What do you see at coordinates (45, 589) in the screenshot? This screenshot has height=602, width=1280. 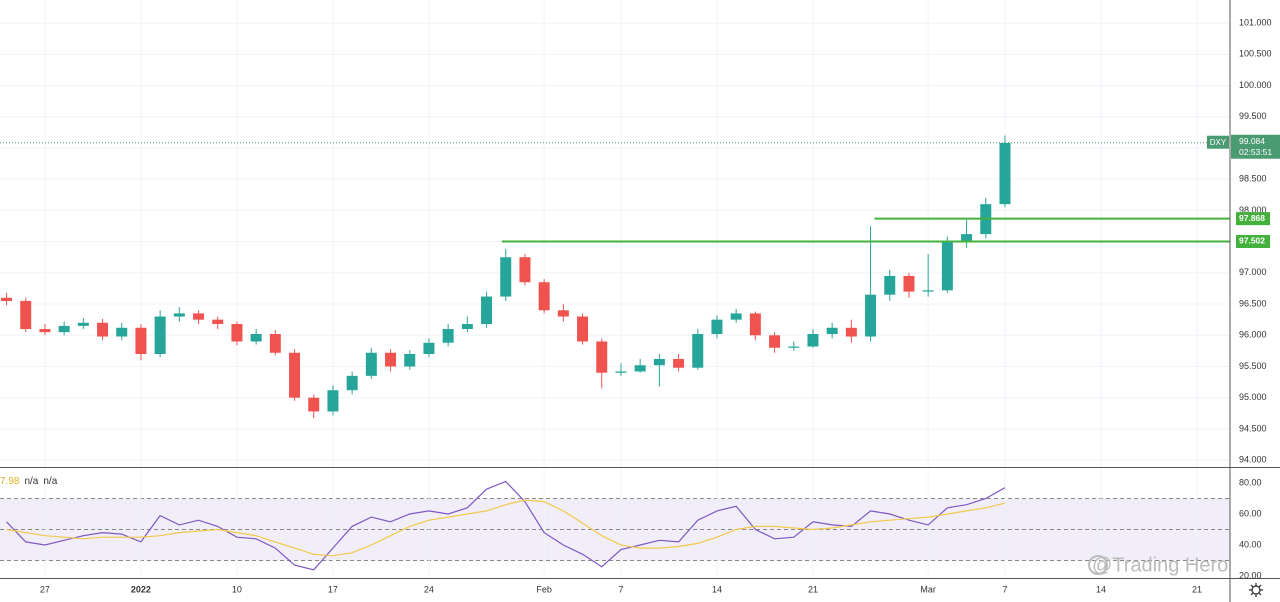 I see `x-tick-label: 27` at bounding box center [45, 589].